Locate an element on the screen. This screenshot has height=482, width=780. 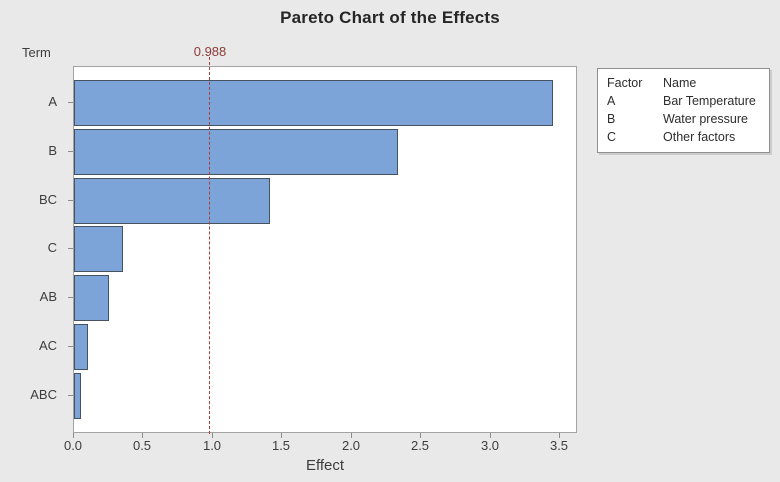
legend-name-cell: Name is located at coordinates (680, 83).